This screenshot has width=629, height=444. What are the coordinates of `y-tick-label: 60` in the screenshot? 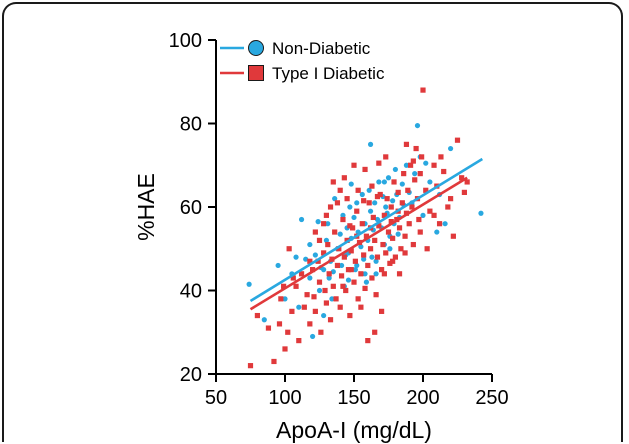 It's located at (191, 208).